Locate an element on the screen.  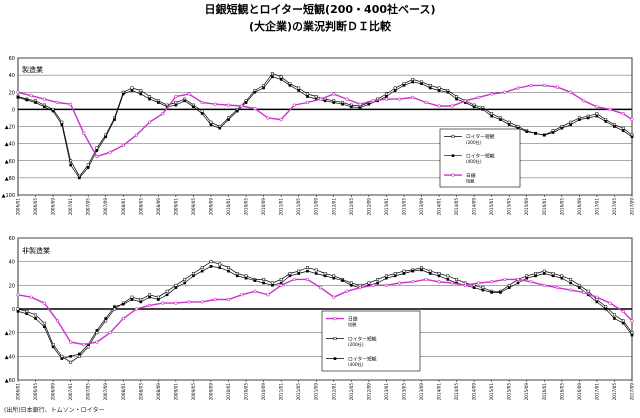
legend-label: ロイター短観 is located at coordinates (480, 155).